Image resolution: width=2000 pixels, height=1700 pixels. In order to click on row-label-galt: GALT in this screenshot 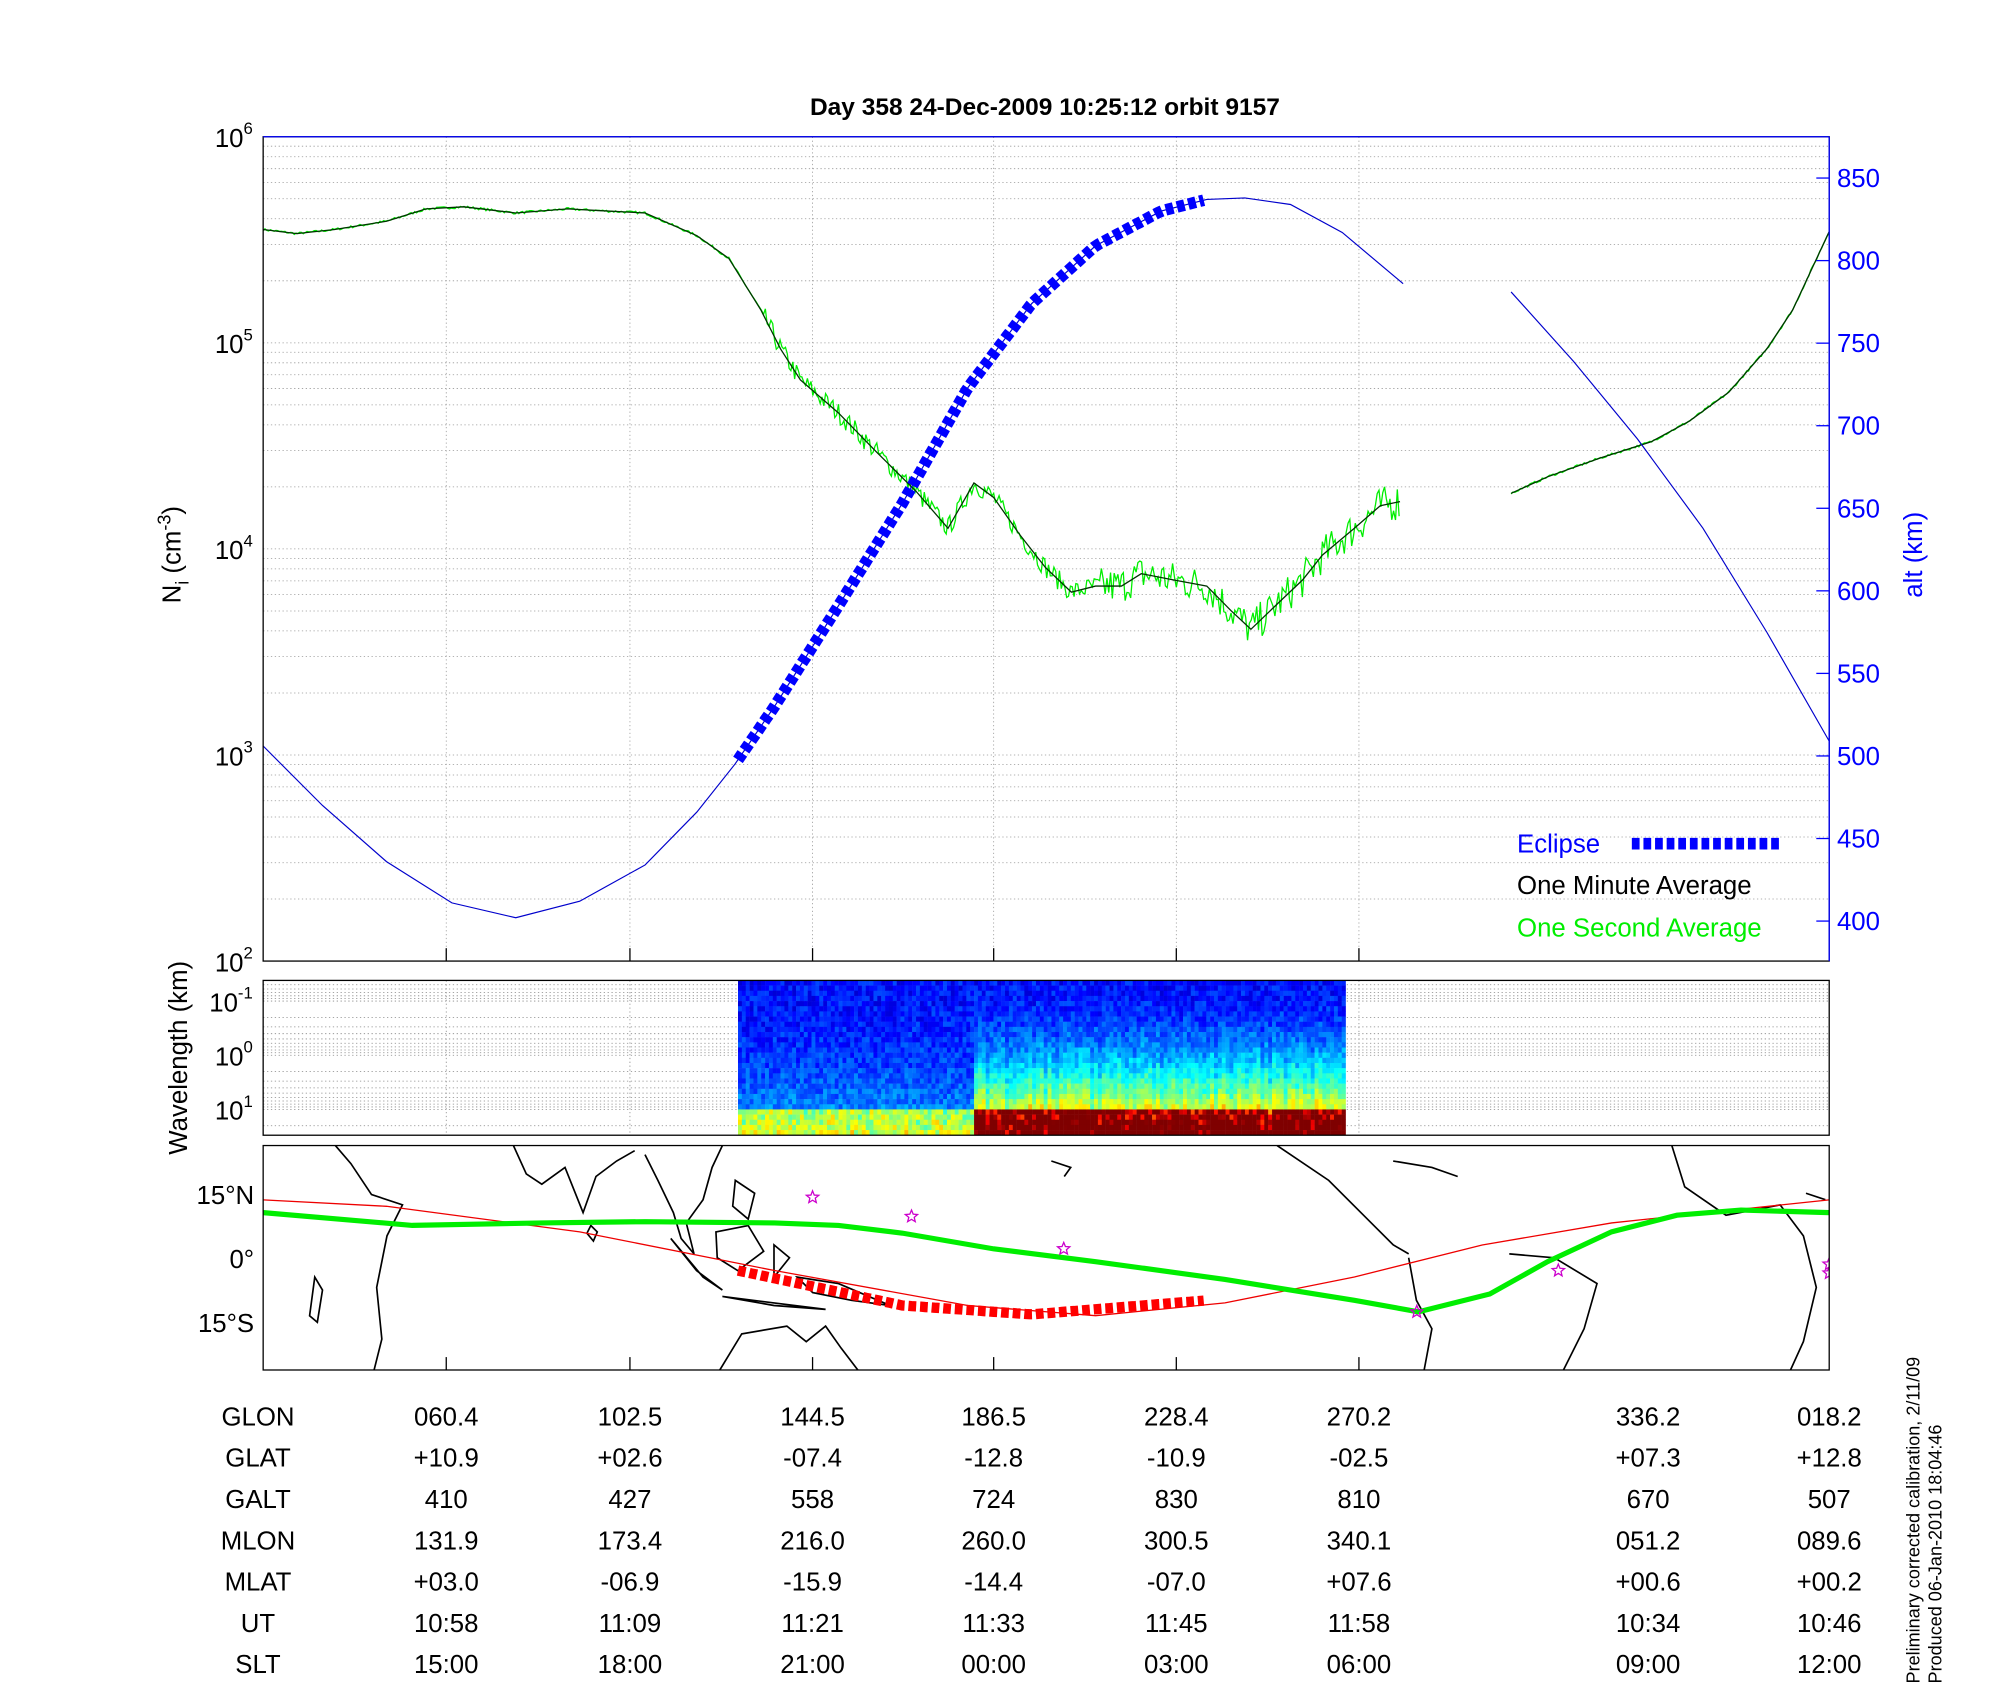, I will do `click(258, 1500)`.